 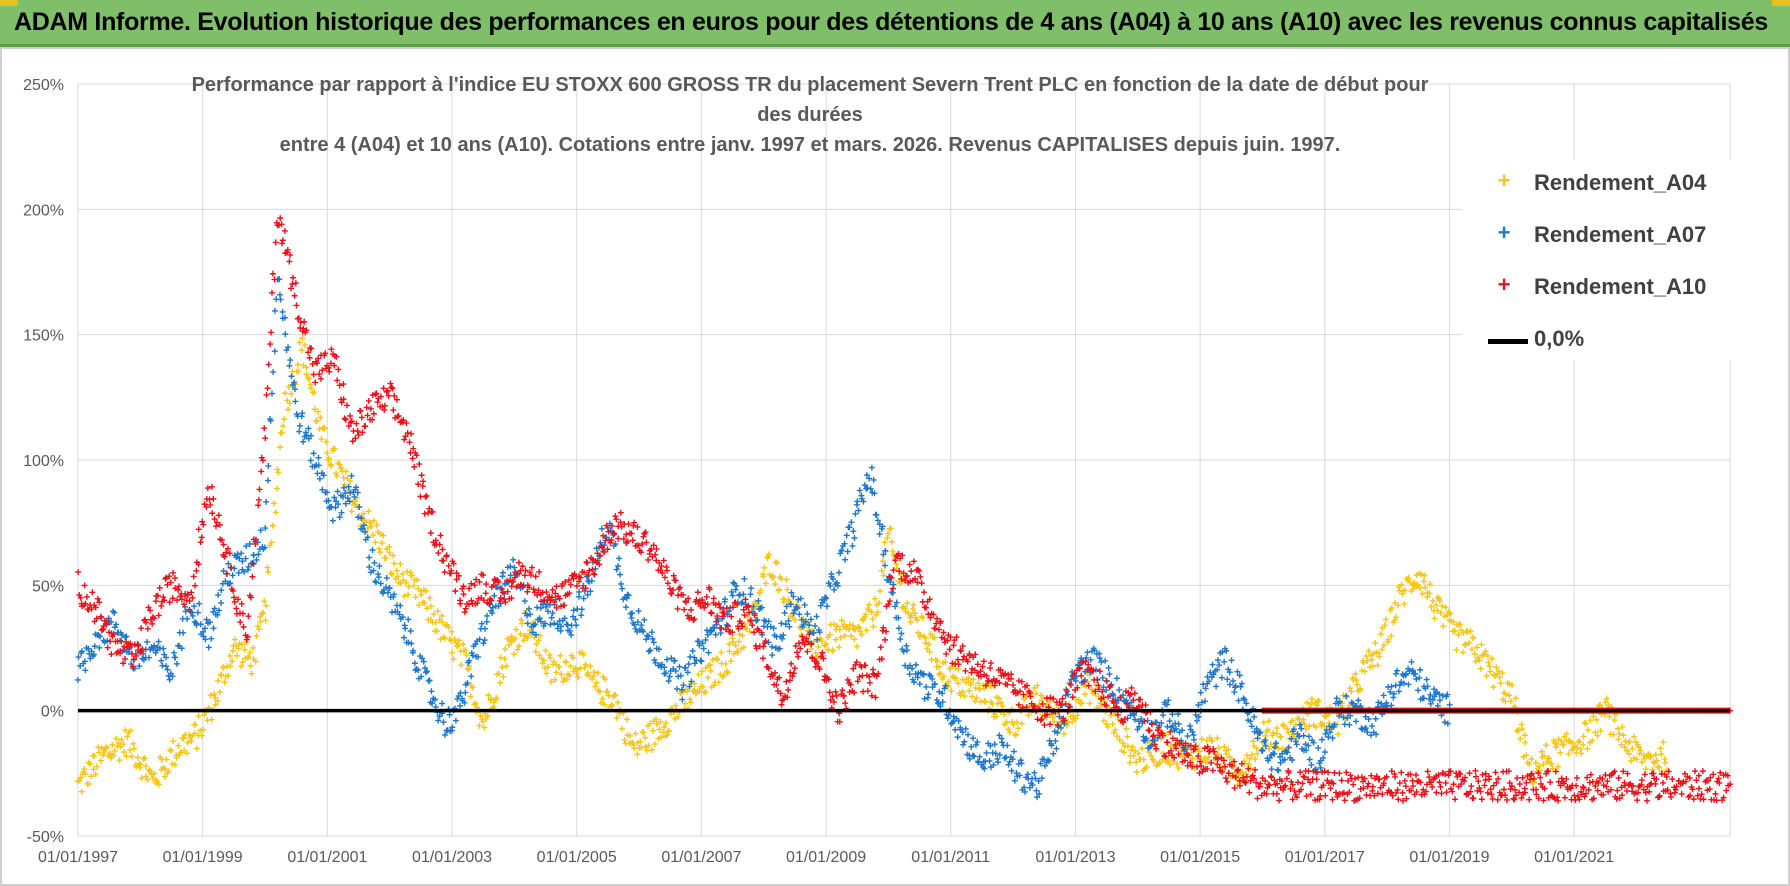 What do you see at coordinates (1504, 232) in the screenshot?
I see `legend-marker-a07: +` at bounding box center [1504, 232].